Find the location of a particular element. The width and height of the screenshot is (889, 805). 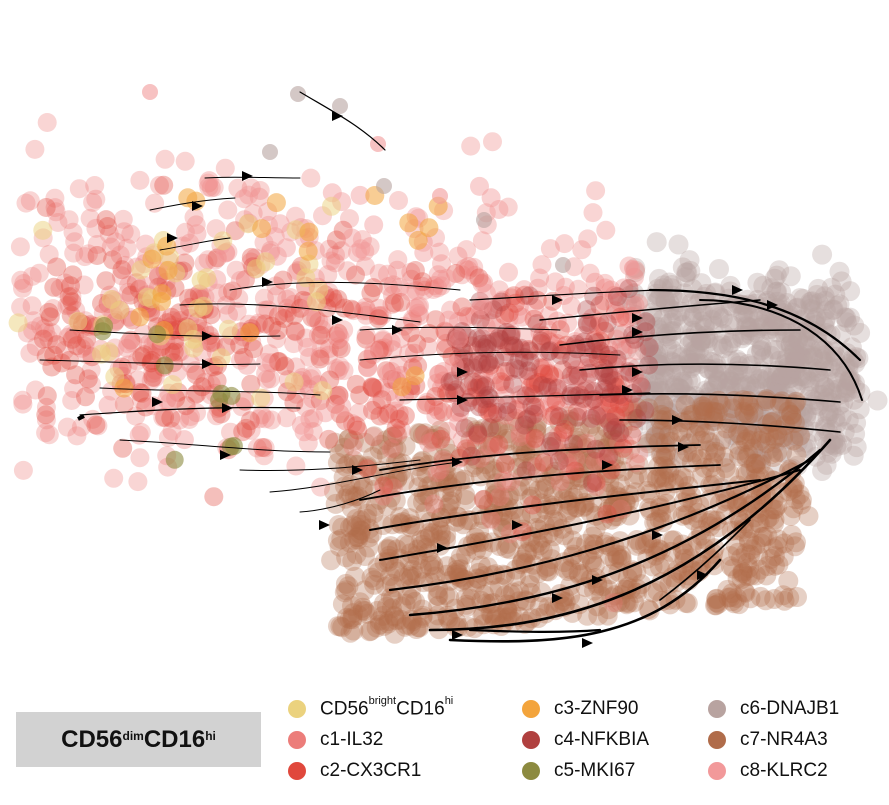

point-c5 is located at coordinates (233, 446).